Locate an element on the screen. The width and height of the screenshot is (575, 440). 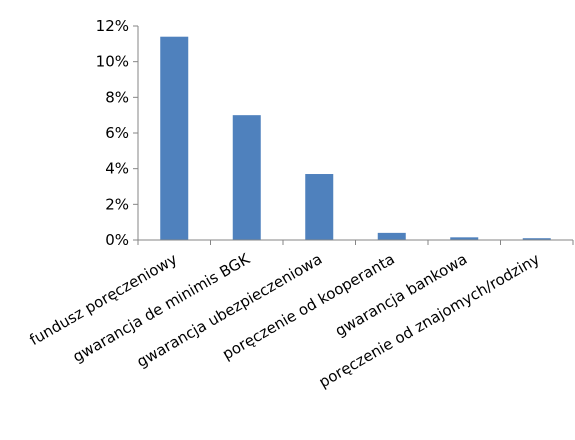
y-tick-label: 12% is located at coordinates (112, 26).